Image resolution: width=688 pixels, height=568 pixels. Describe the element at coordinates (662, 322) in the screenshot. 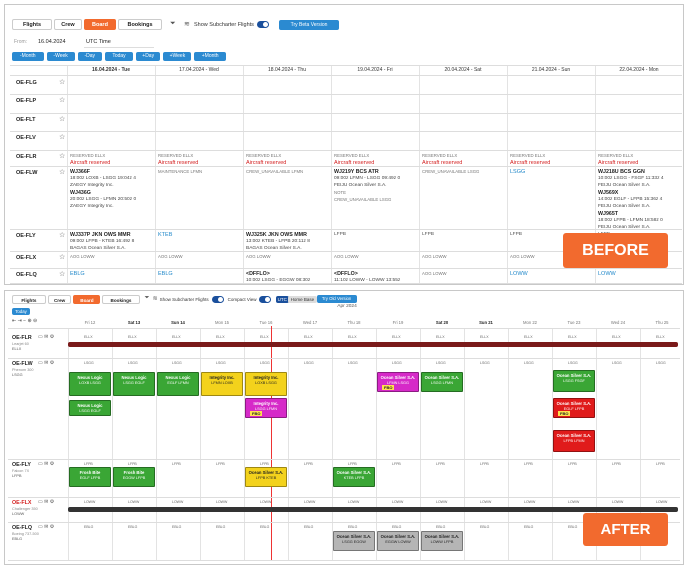

I see `day-header: Thu 25` at that location.